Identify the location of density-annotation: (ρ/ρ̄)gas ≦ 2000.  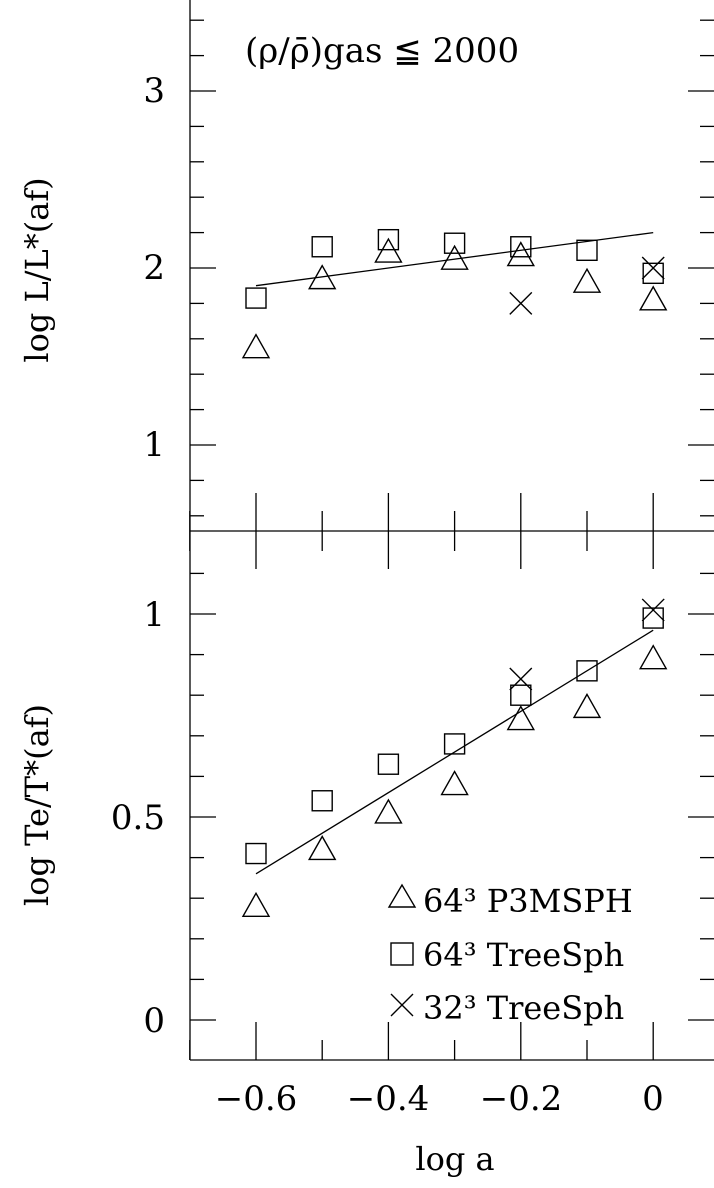
(382, 51).